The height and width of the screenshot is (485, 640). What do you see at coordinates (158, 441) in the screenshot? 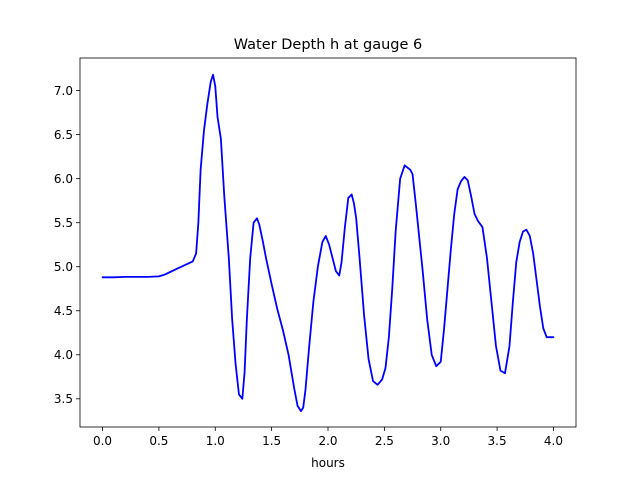
I see `x-tick-label: 0.5` at bounding box center [158, 441].